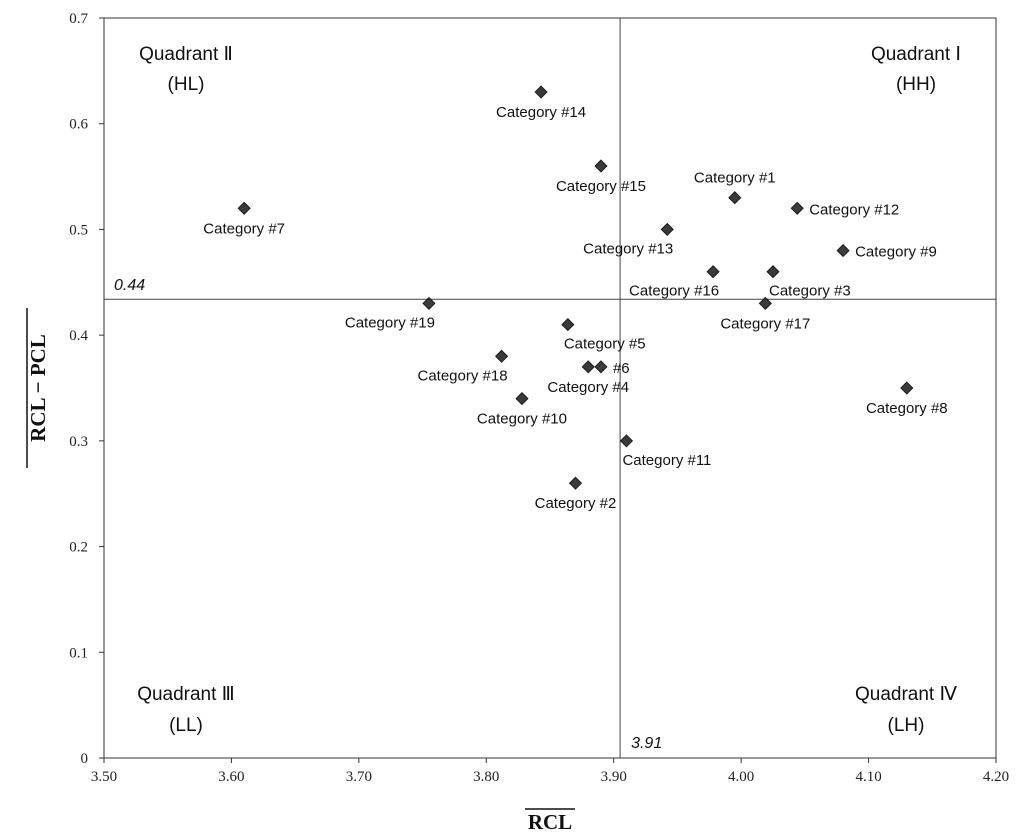  What do you see at coordinates (78, 548) in the screenshot?
I see `y-tick-label: 0.2` at bounding box center [78, 548].